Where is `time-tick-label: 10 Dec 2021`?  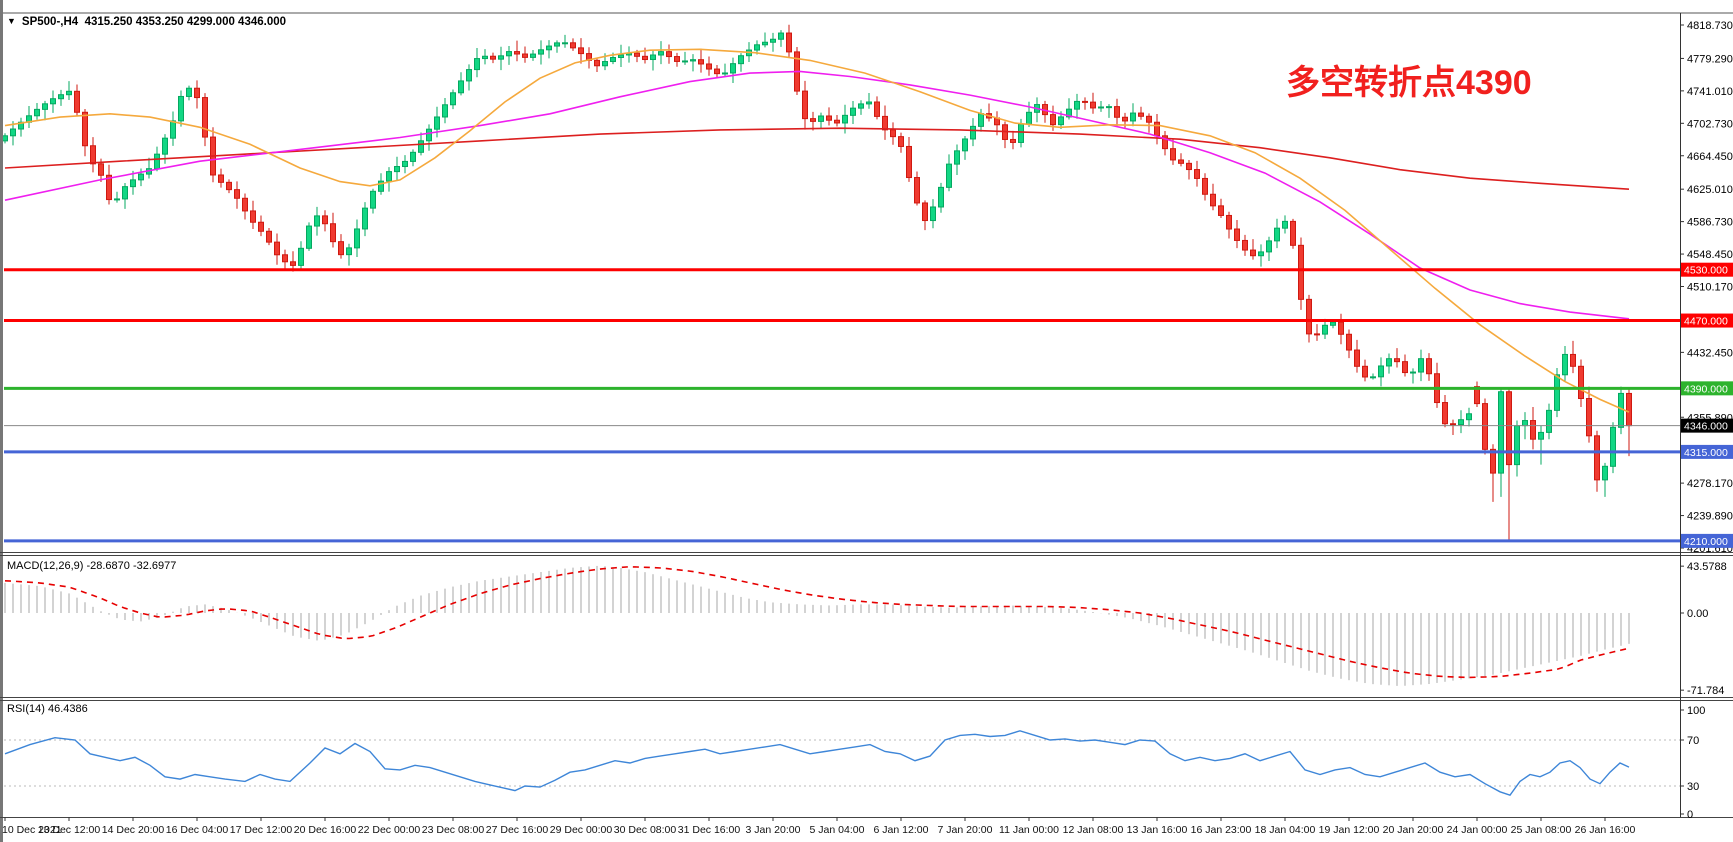
time-tick-label: 10 Dec 2021 is located at coordinates (32, 830).